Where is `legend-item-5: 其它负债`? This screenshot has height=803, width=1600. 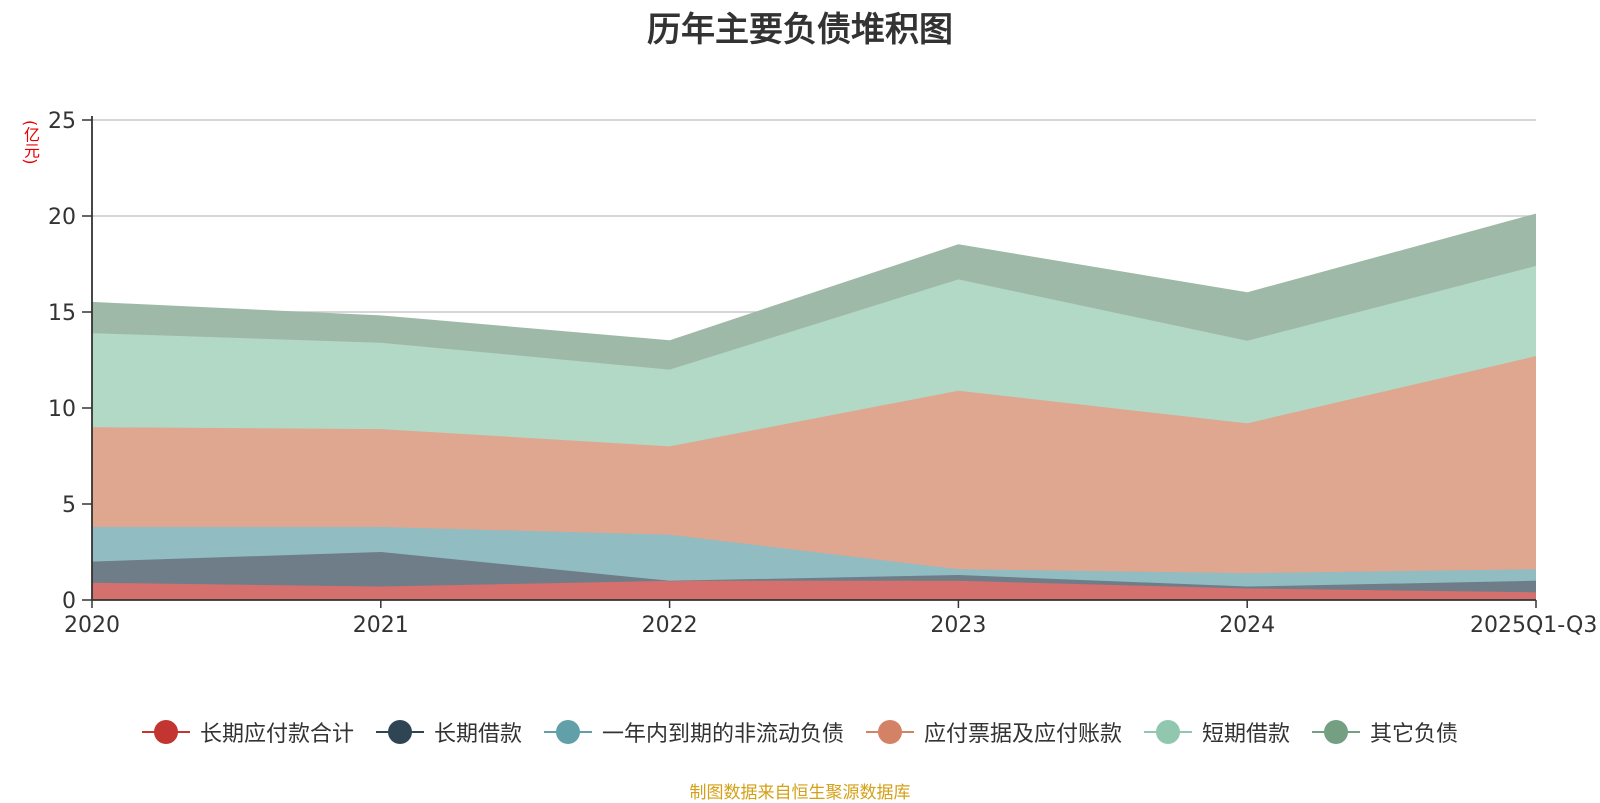 legend-item-5: 其它负债 is located at coordinates (1385, 732).